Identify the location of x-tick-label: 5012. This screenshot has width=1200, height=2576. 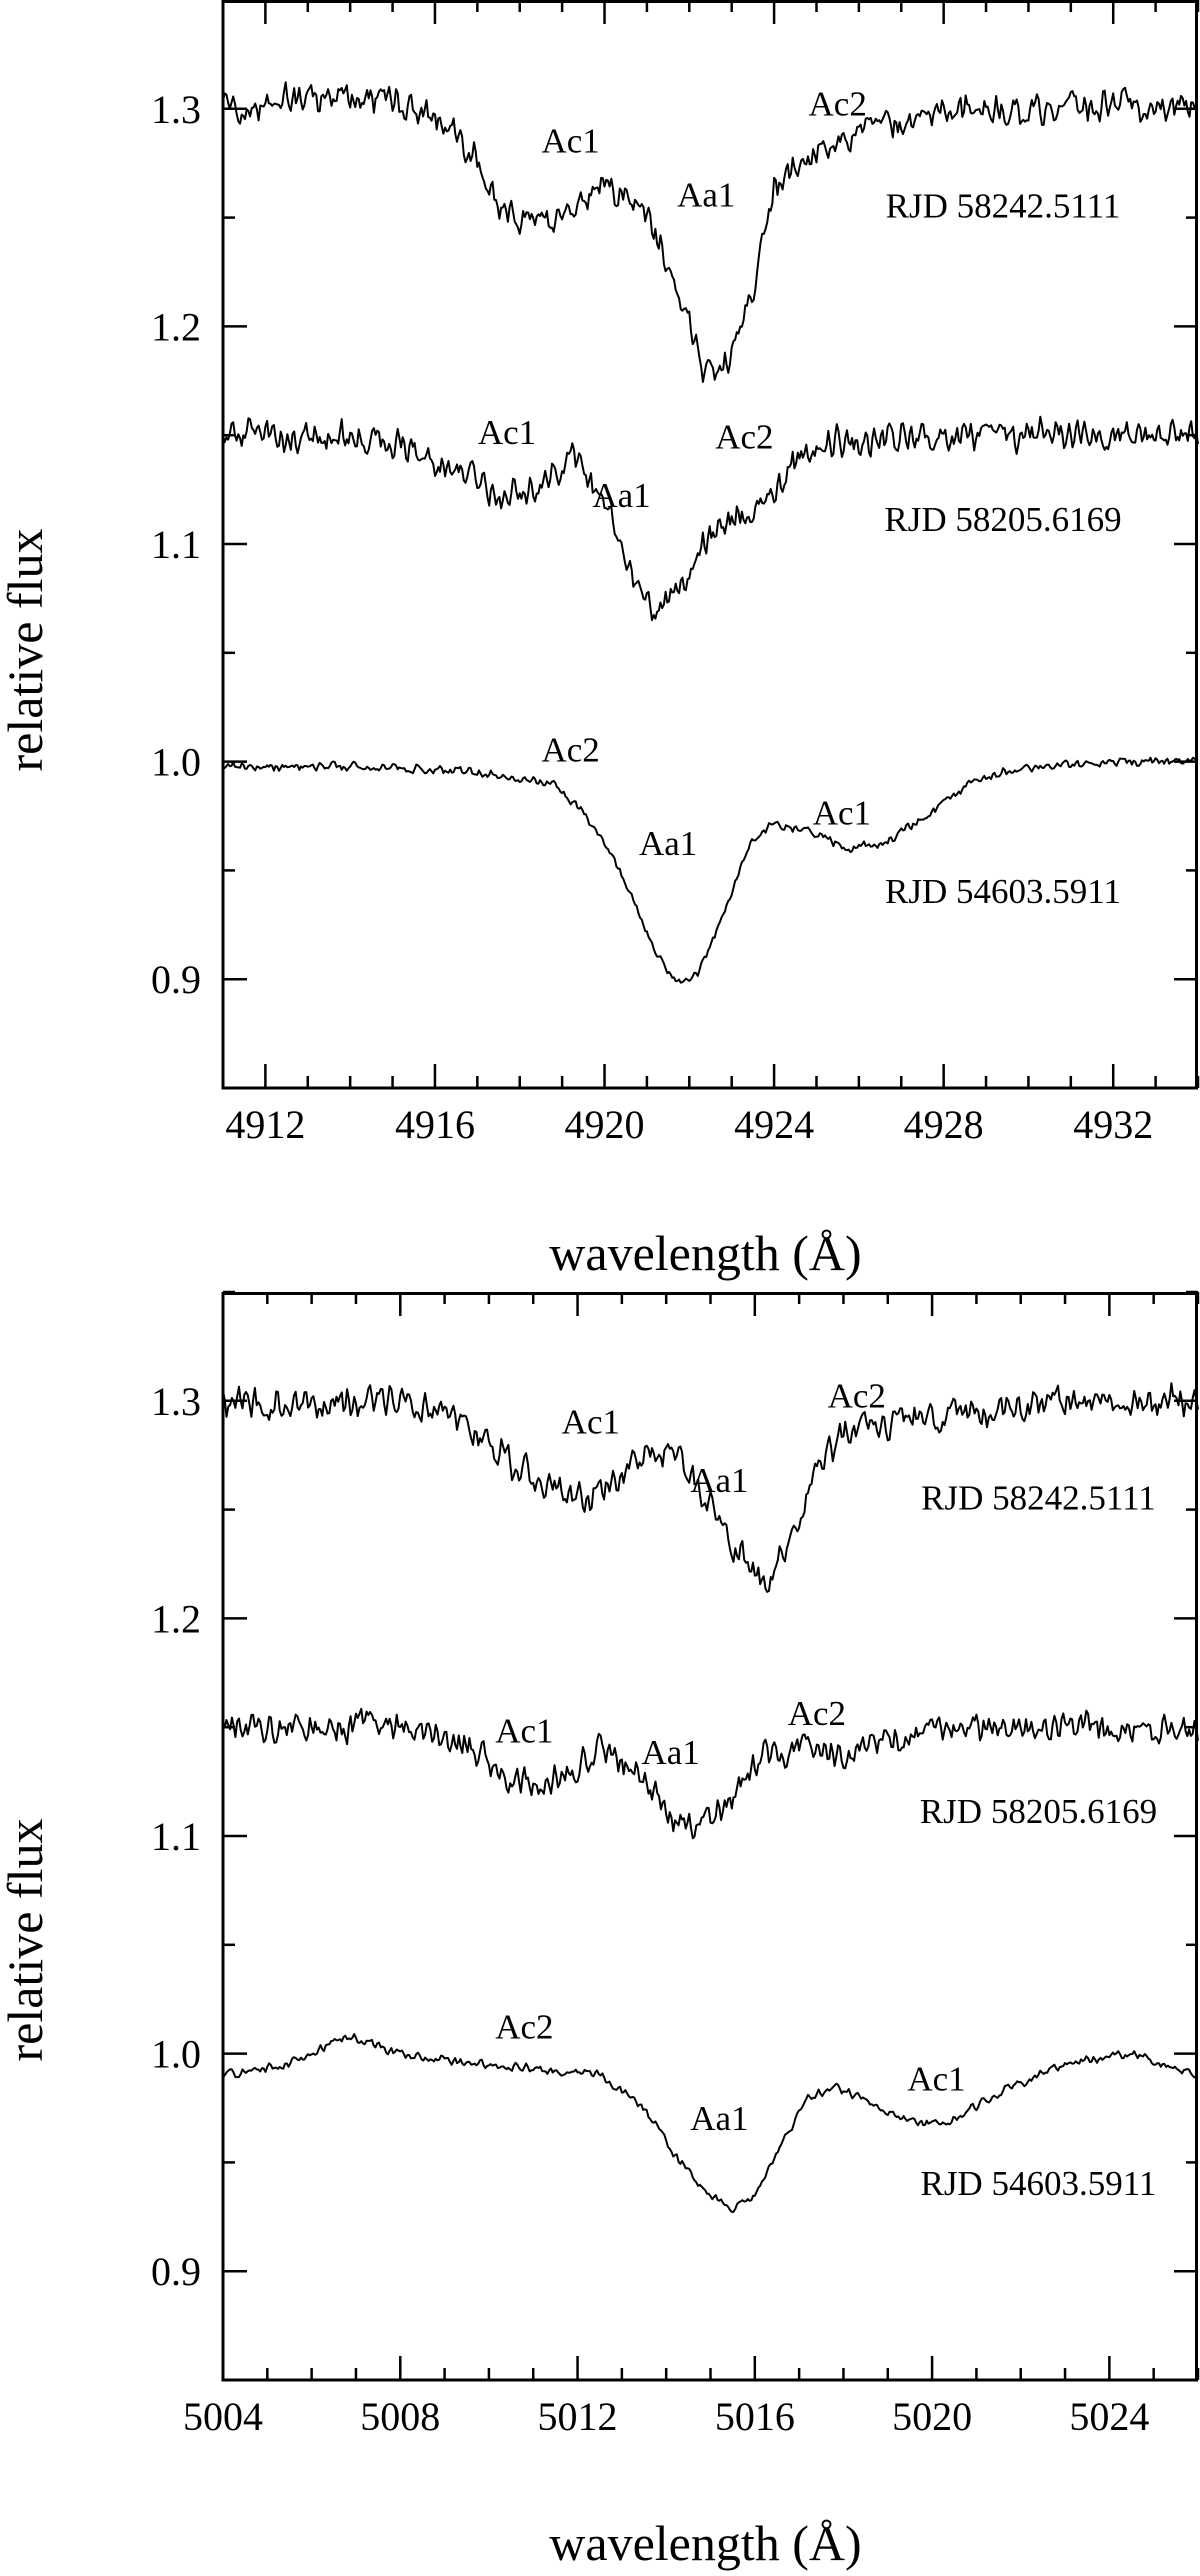
(578, 2416).